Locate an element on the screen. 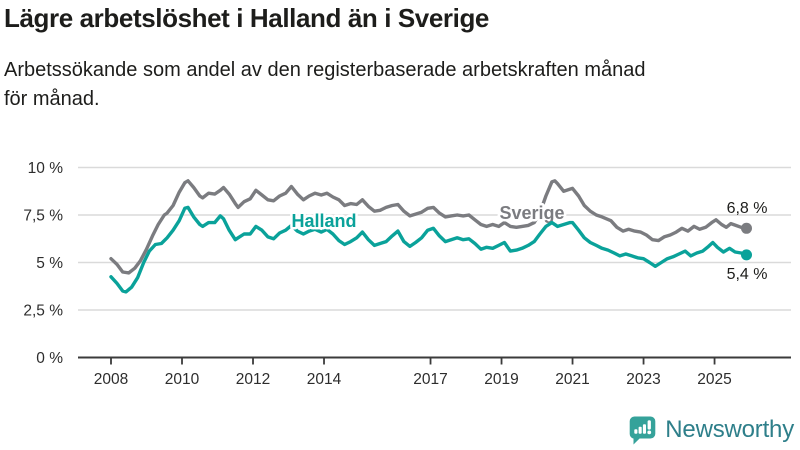 The height and width of the screenshot is (450, 800). x-axis-label: 2023 is located at coordinates (643, 379).